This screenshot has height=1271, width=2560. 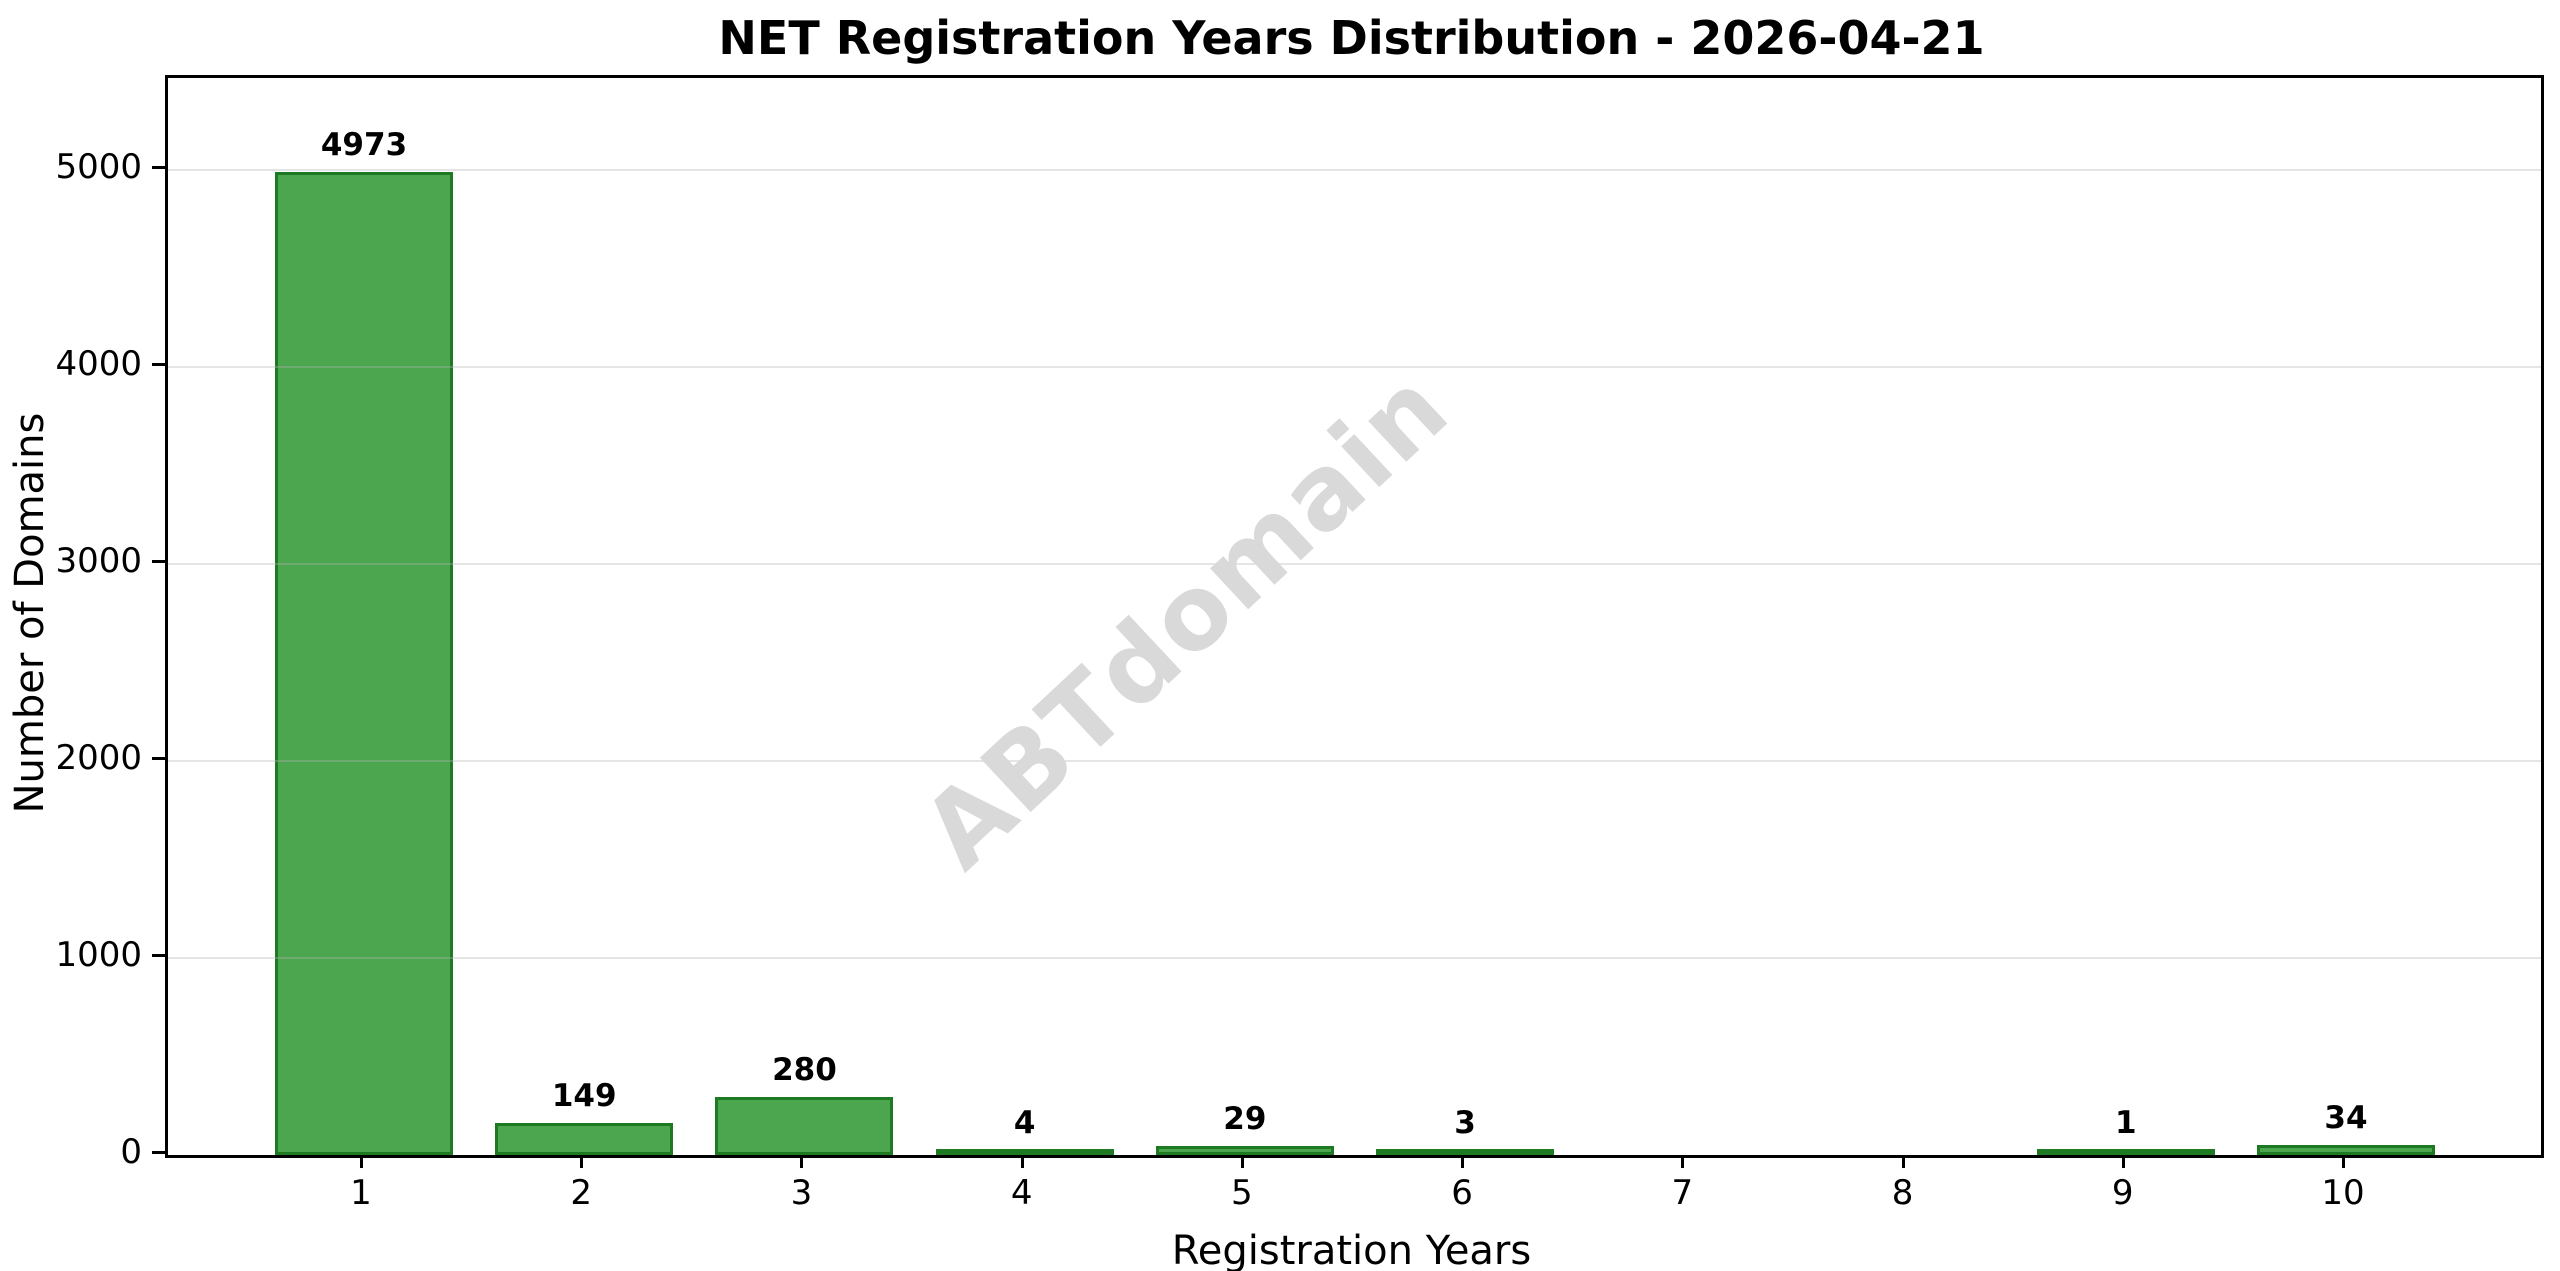 I want to click on y-tick-label: 2000, so click(x=98, y=758).